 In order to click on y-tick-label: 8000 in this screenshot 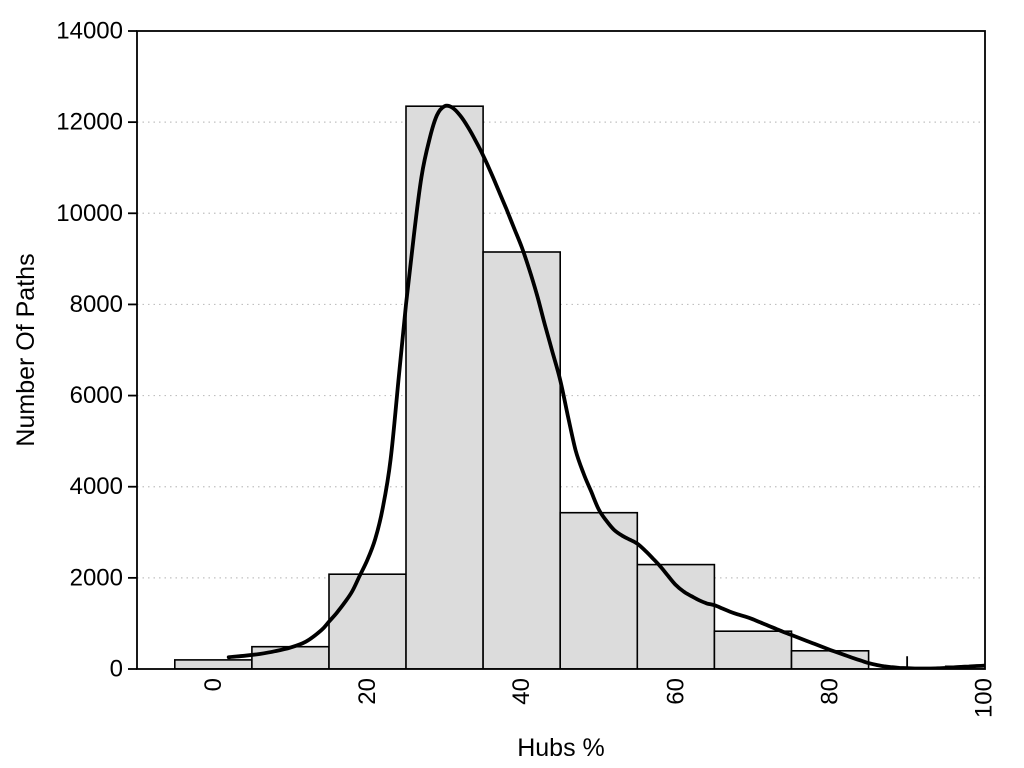, I will do `click(96, 304)`.